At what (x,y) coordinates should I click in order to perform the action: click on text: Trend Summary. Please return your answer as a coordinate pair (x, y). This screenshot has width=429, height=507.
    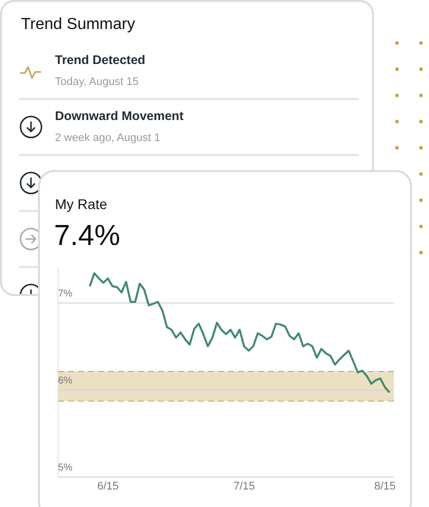
    Looking at the image, I should click on (78, 25).